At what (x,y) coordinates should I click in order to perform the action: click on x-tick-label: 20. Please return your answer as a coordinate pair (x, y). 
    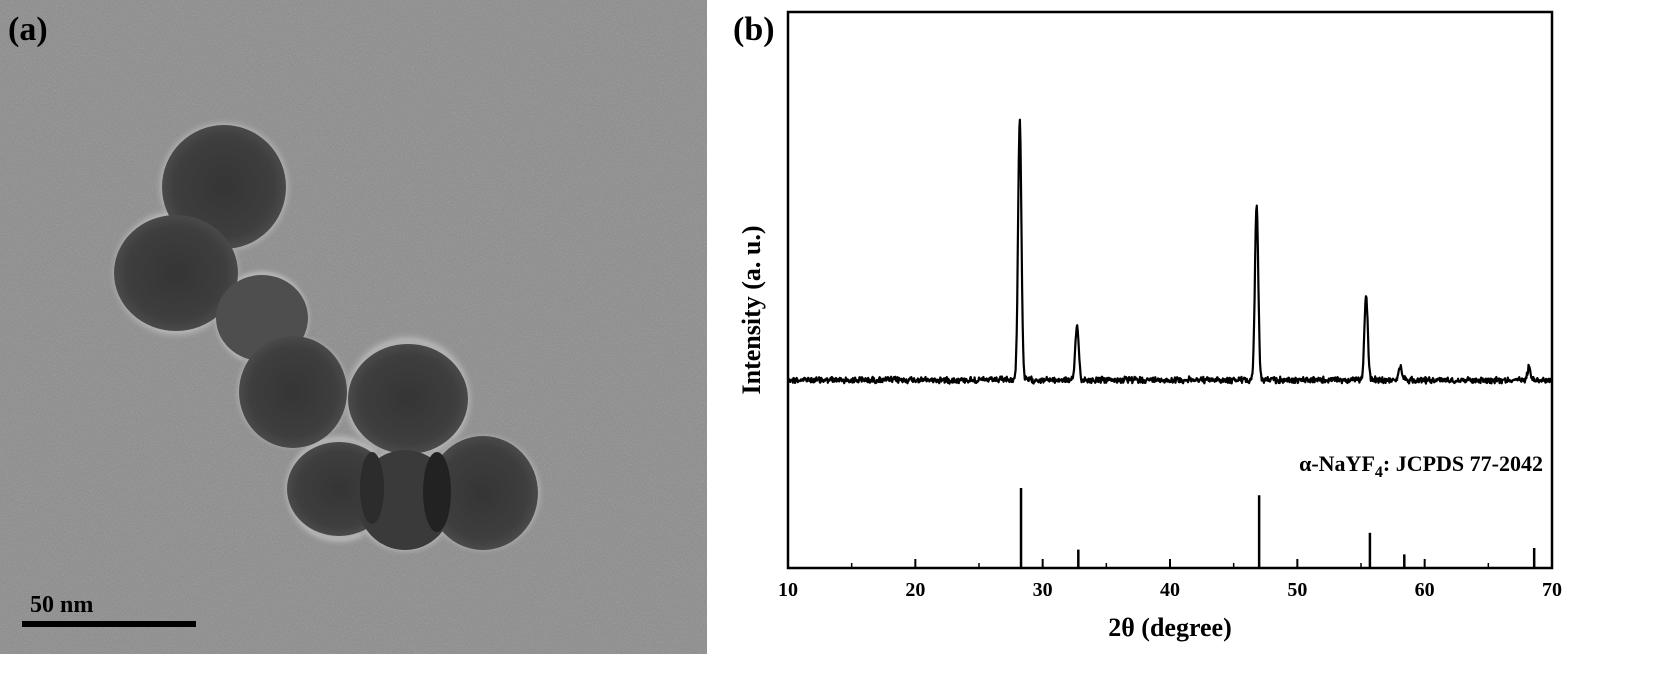
    Looking at the image, I should click on (915, 590).